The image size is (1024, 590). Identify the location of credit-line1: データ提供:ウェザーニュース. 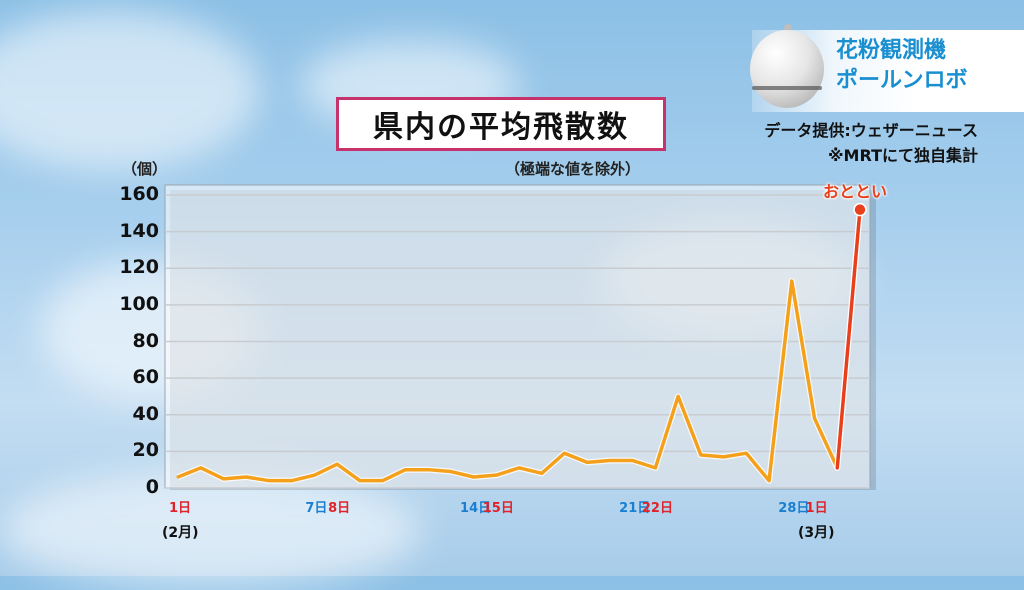
(871, 130).